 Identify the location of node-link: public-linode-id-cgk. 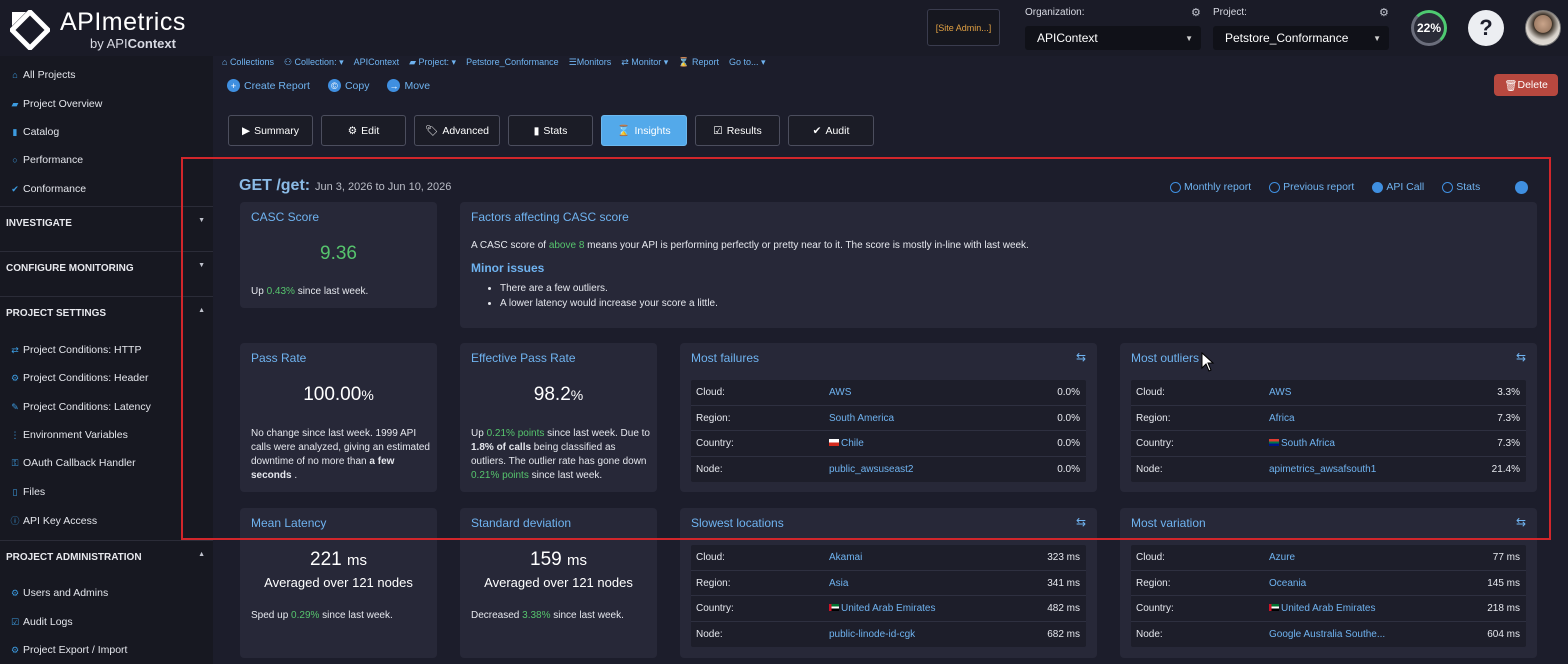
(872, 634).